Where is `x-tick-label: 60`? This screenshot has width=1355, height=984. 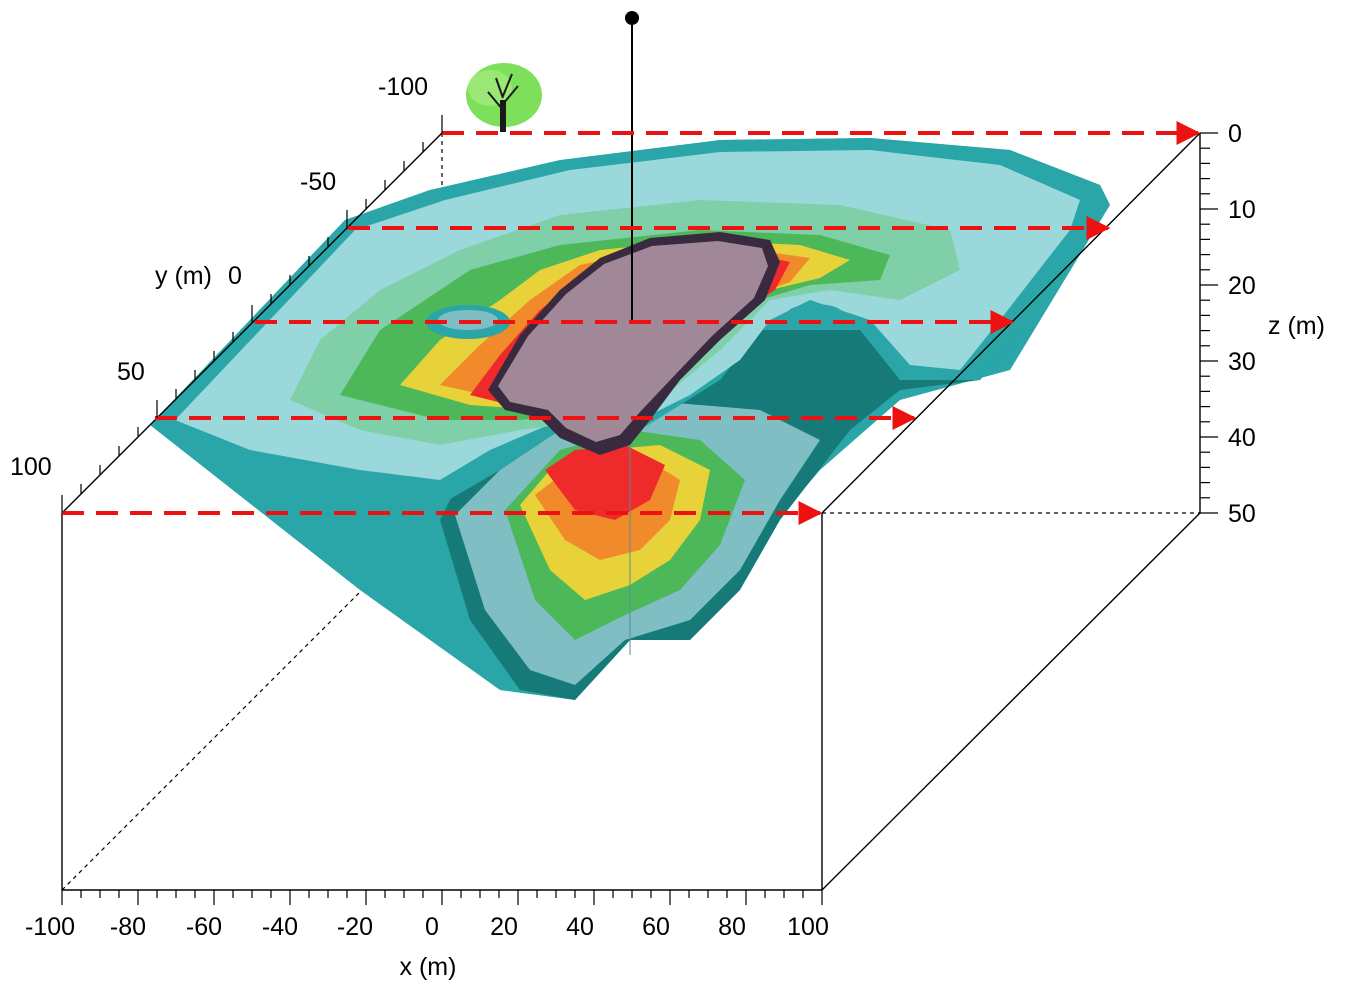
x-tick-label: 60 is located at coordinates (656, 927).